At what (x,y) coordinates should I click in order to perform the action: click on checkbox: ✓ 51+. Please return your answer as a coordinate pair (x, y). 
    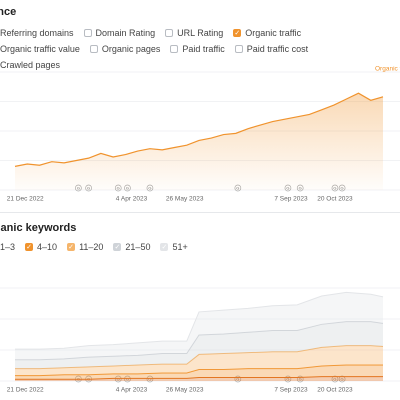
    Looking at the image, I should click on (174, 247).